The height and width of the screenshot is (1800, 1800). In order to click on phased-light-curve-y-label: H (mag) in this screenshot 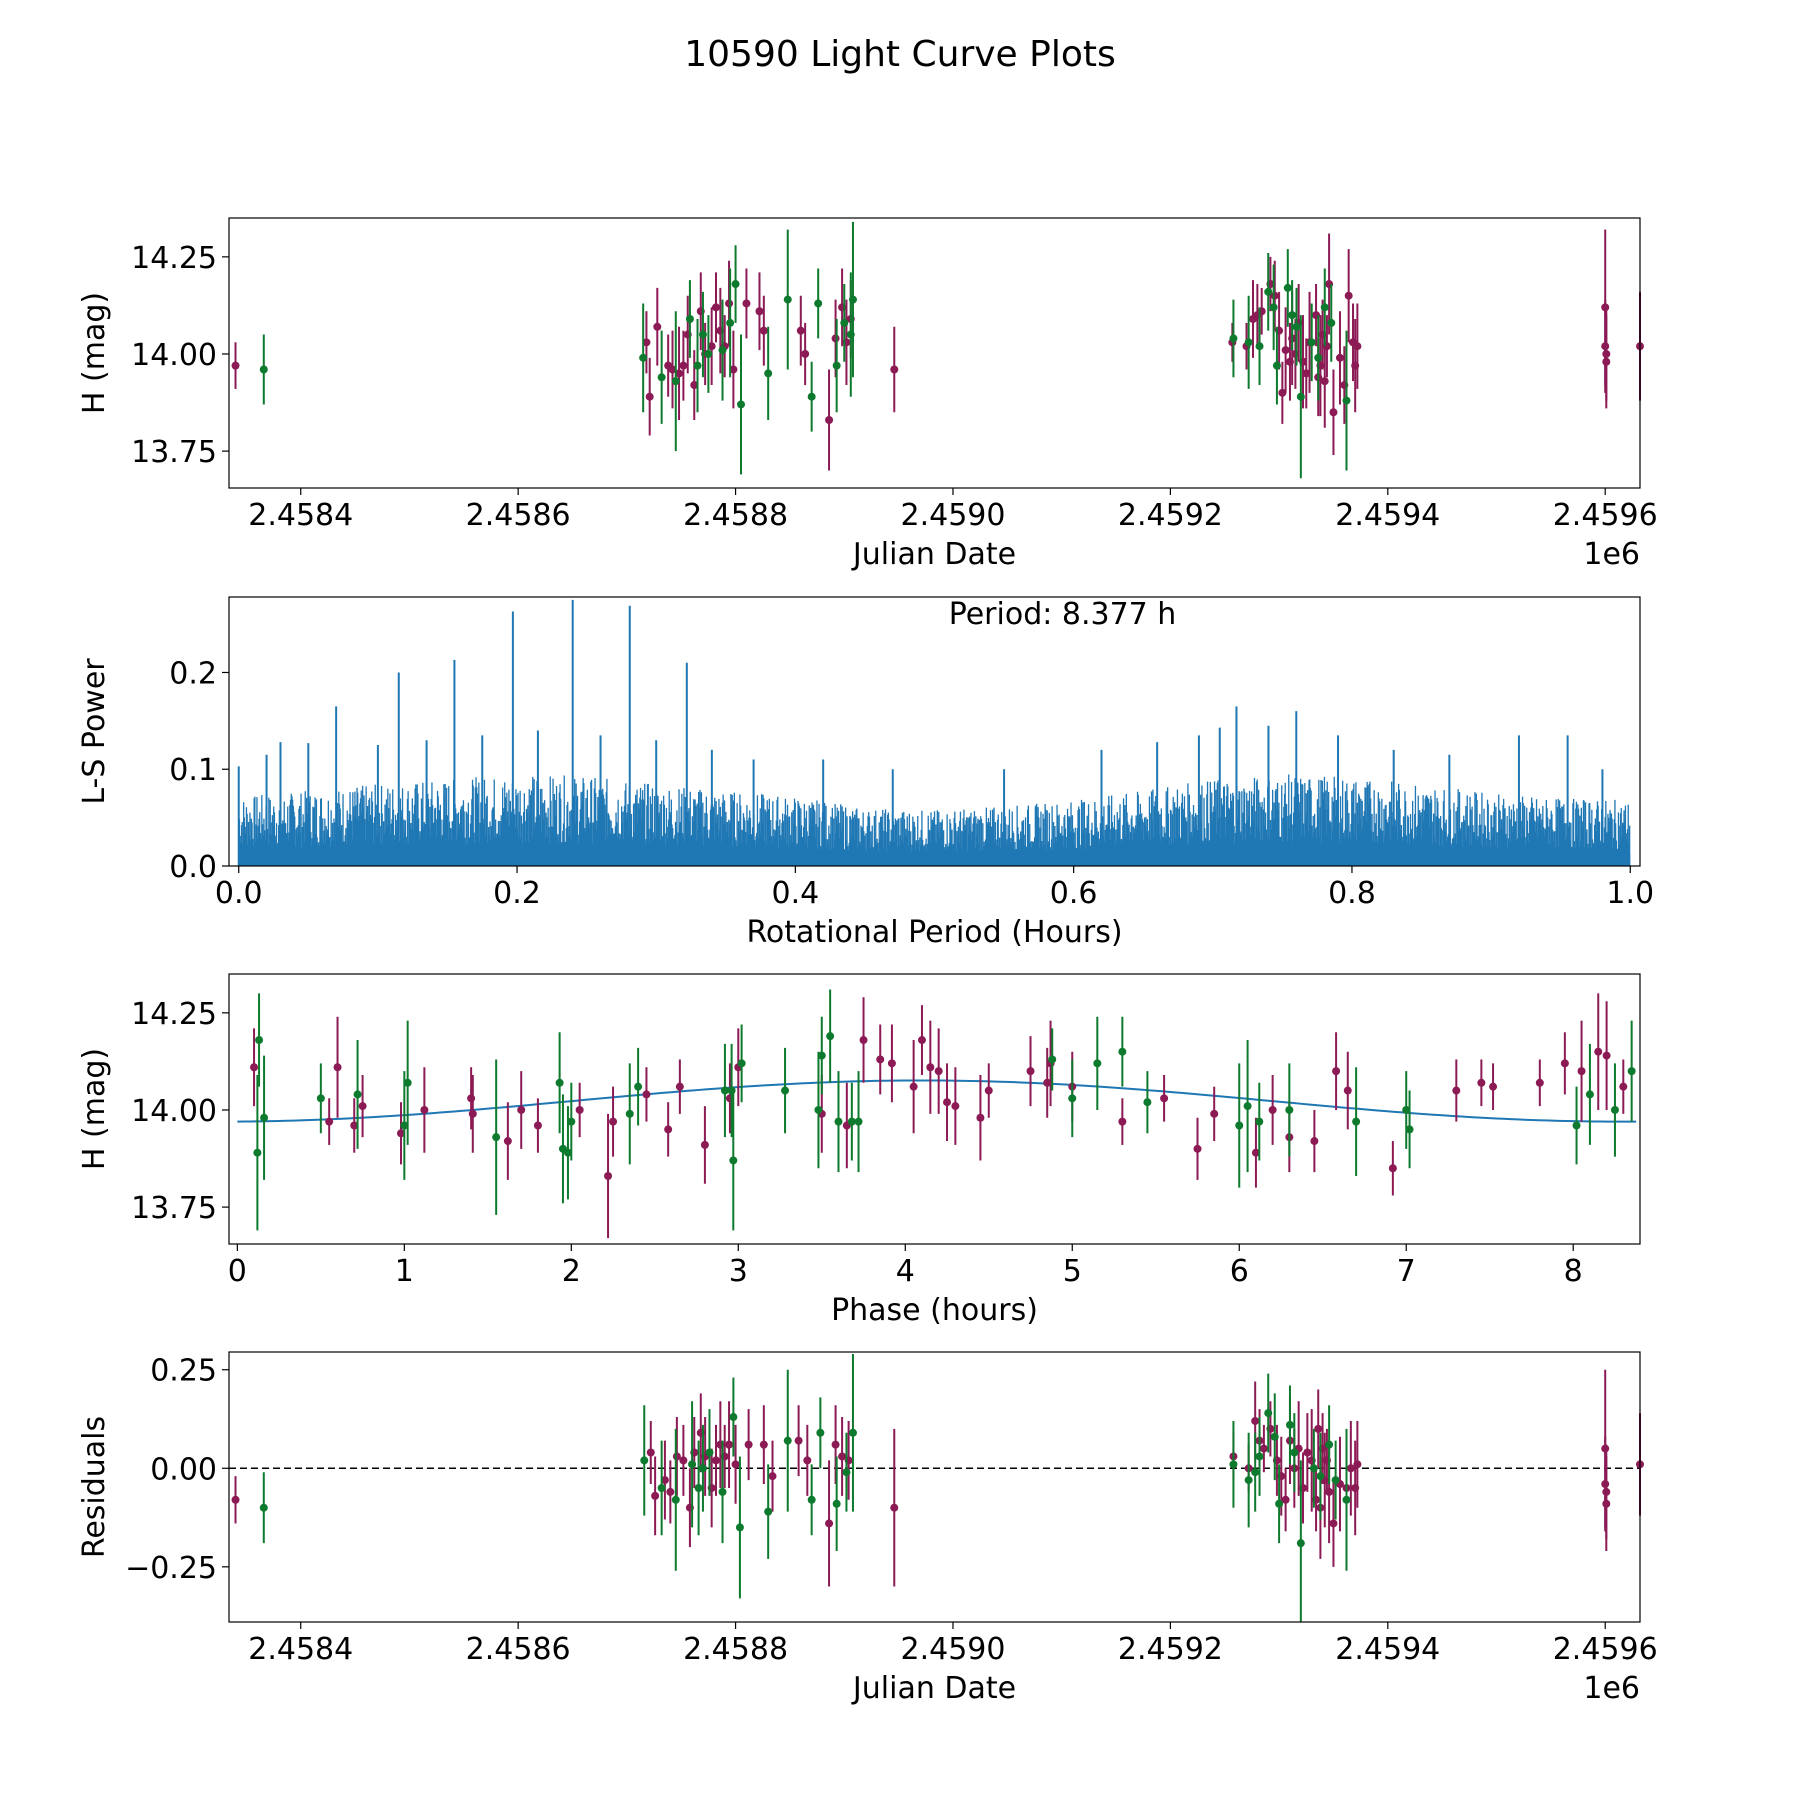, I will do `click(94, 1109)`.